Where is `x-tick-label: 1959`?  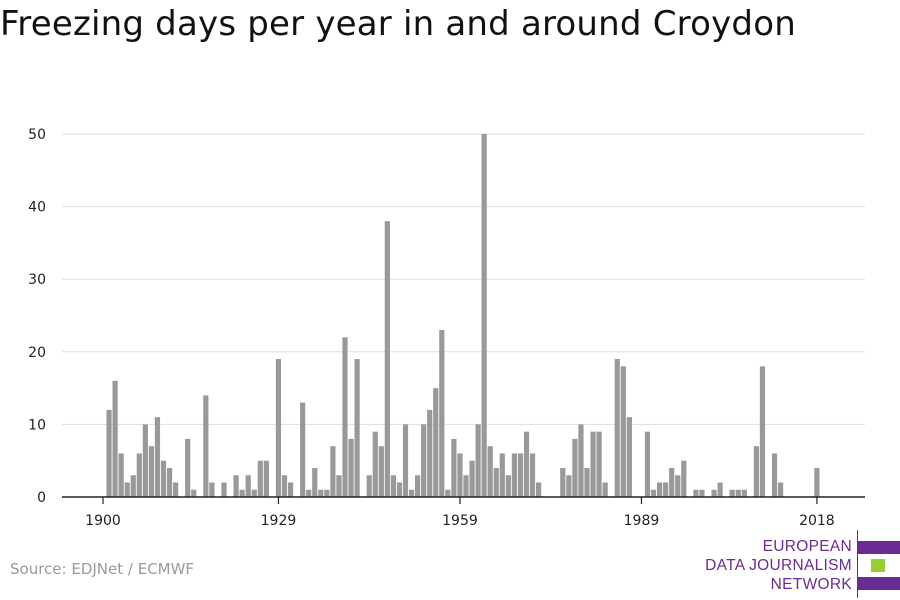
x-tick-label: 1959 is located at coordinates (460, 521).